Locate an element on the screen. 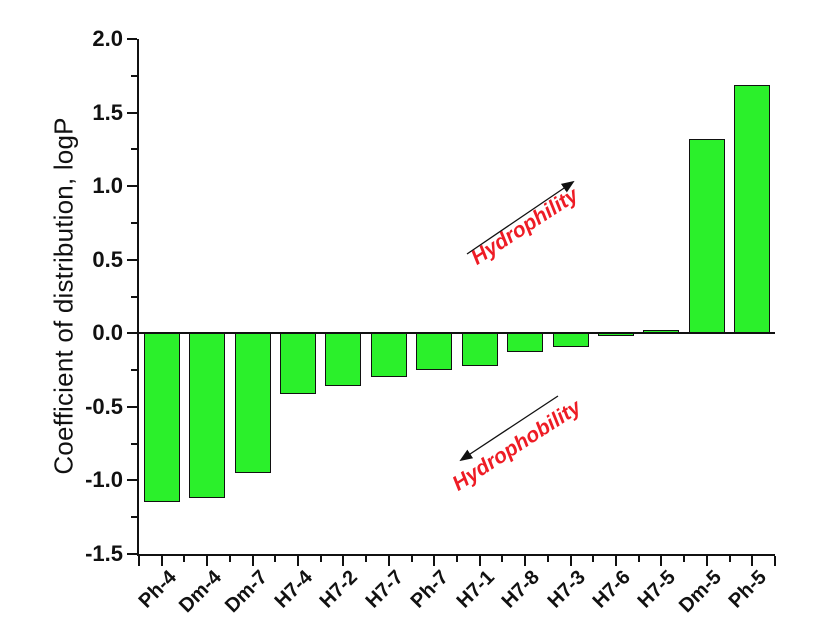  annotation-arrows is located at coordinates (517, 321).